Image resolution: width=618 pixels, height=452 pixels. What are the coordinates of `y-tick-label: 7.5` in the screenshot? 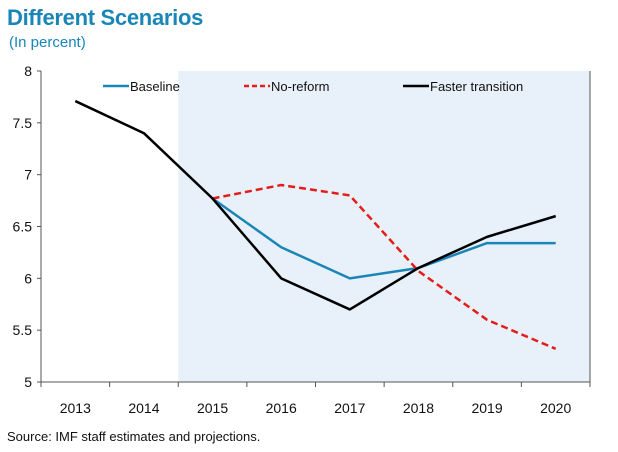 It's located at (23, 123).